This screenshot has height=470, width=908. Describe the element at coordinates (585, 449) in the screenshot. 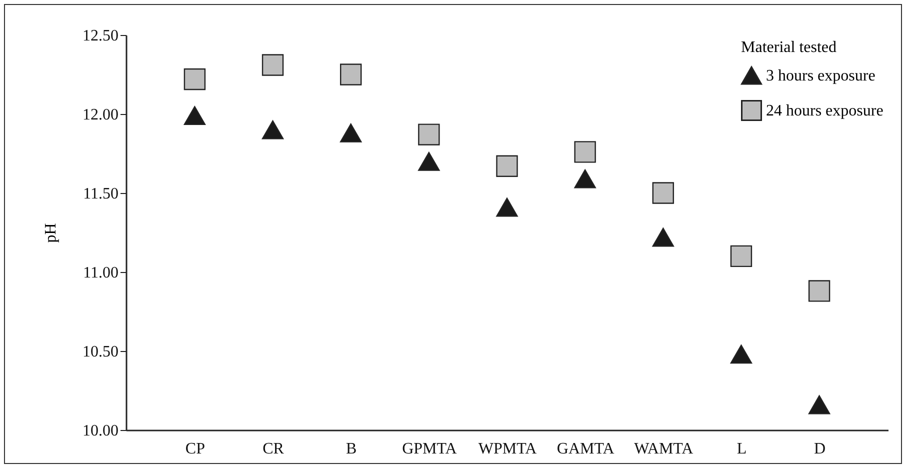

I see `x-tick-label: GAMTA` at that location.